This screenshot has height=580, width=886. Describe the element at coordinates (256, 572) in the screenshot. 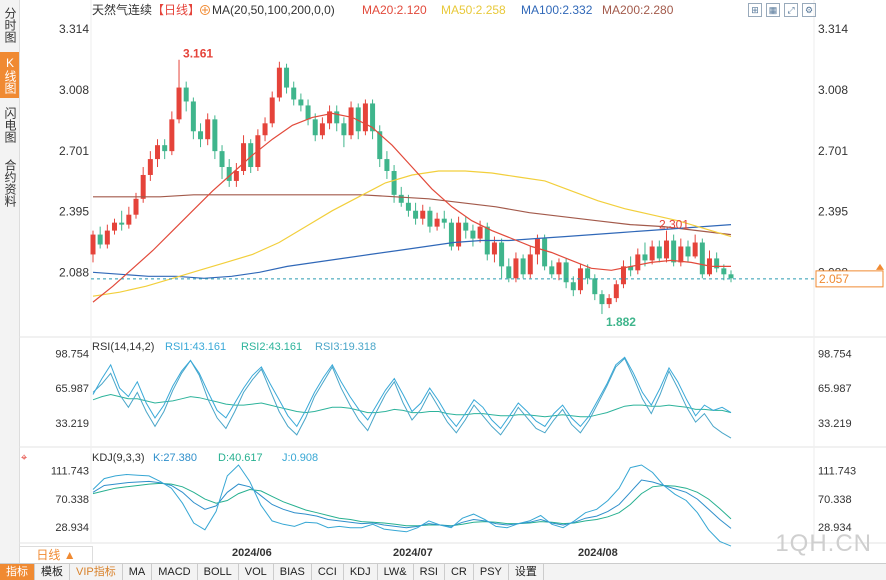

I see `tab-vol: VOL` at that location.